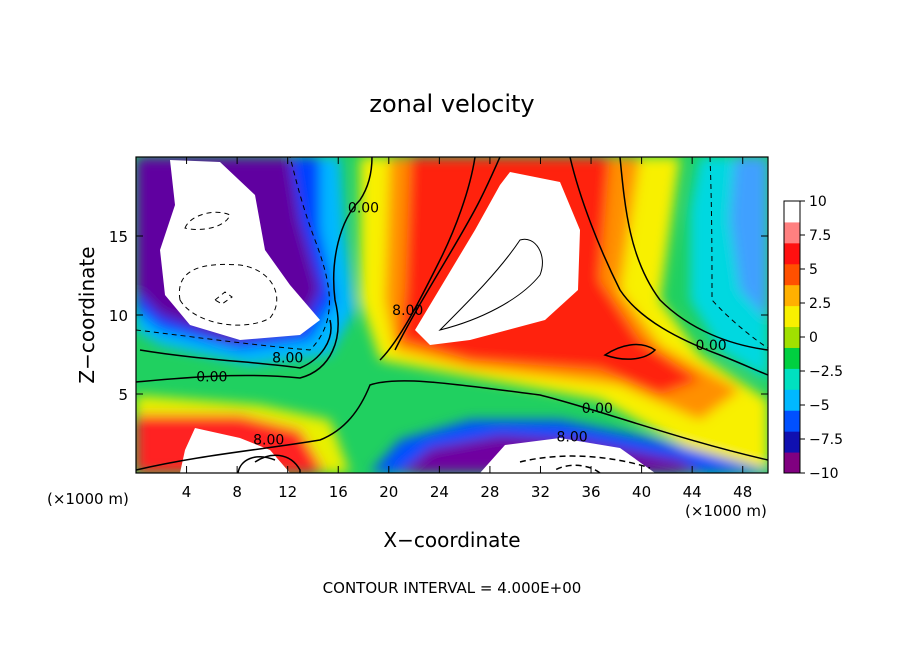  I want to click on colorbar-tick-label: −7.5, so click(826, 440).